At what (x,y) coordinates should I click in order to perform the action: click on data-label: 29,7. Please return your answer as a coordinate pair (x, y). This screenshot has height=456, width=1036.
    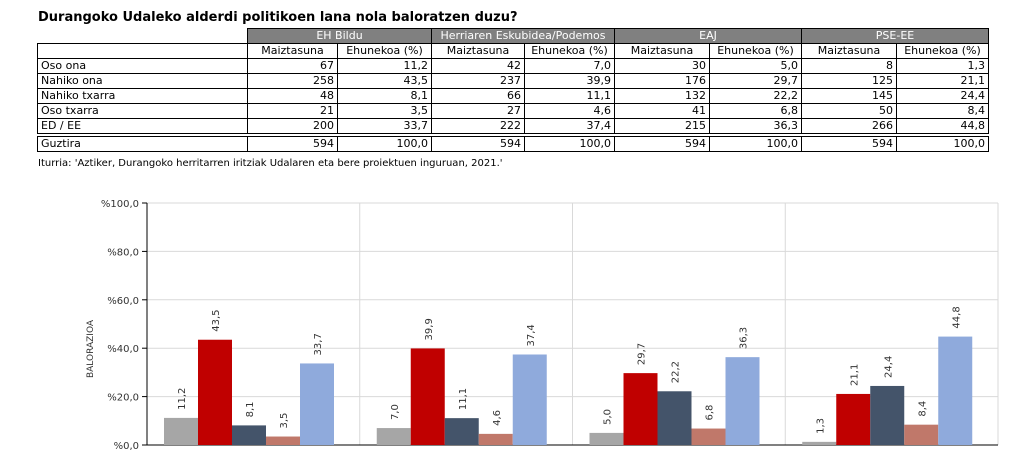
    Looking at the image, I should click on (642, 354).